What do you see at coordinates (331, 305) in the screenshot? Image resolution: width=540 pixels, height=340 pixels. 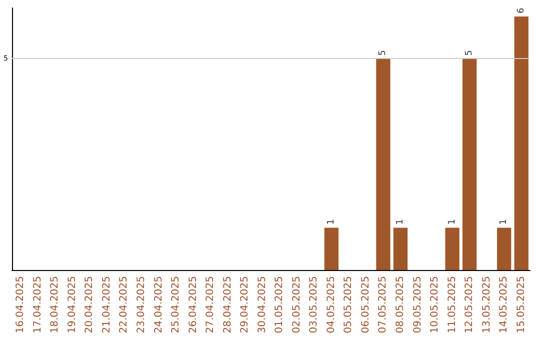 I see `x-tick-label: 04.05.2025` at bounding box center [331, 305].